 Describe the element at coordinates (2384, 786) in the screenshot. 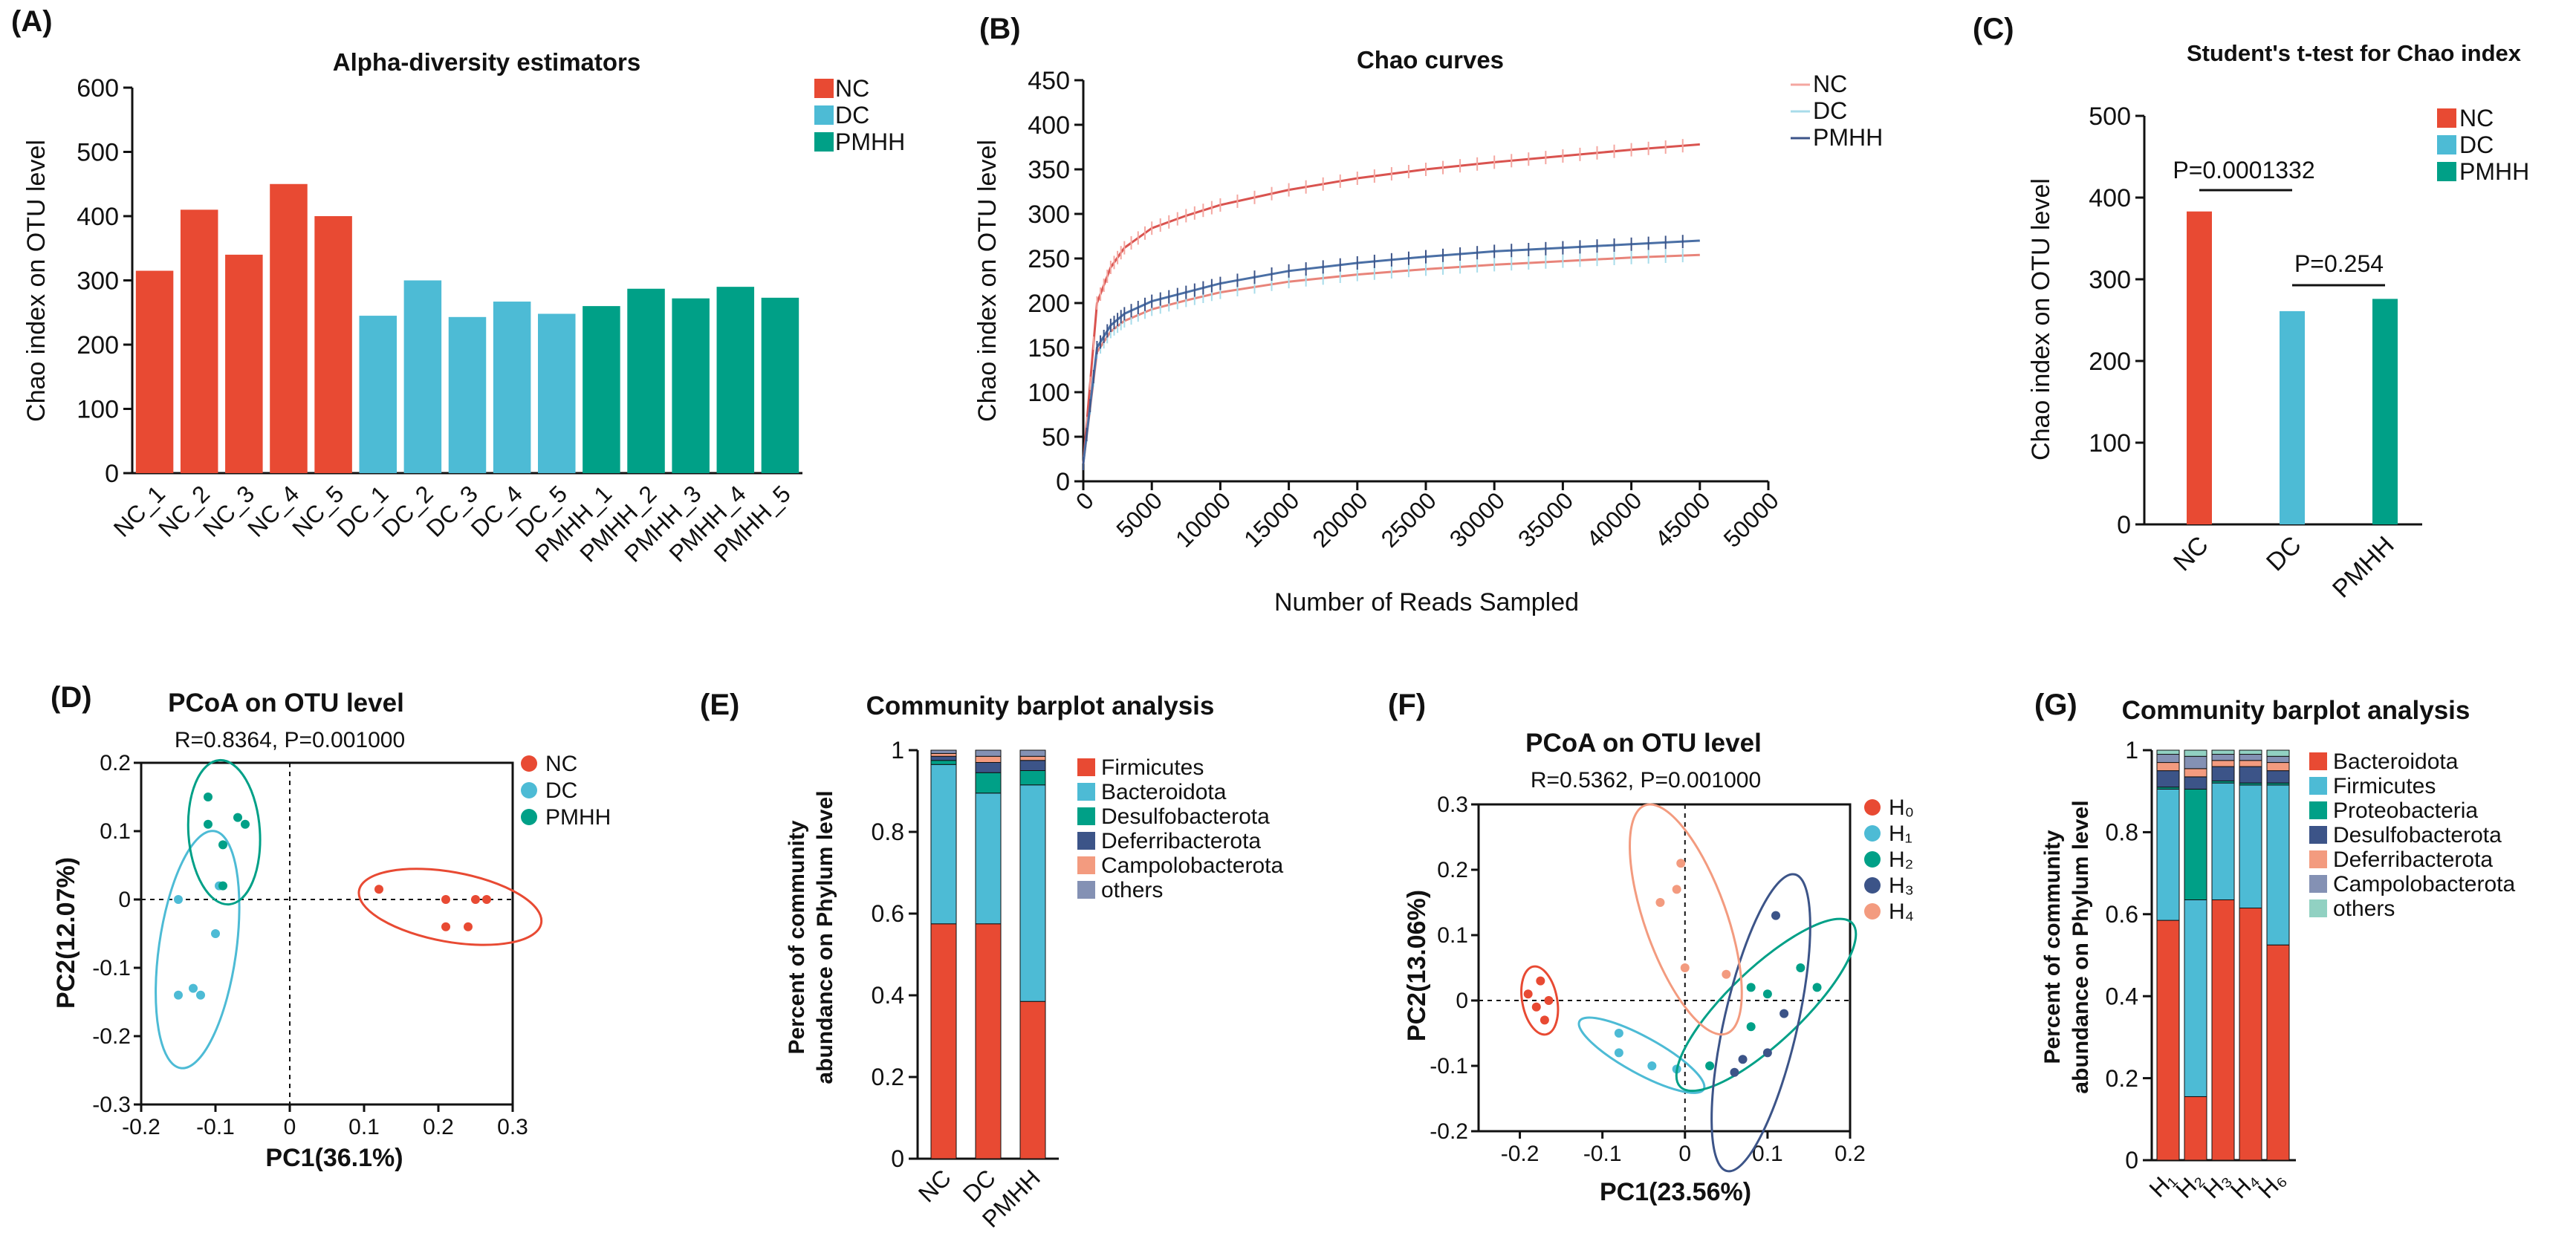

I see `legend-label: Firmicutes` at that location.